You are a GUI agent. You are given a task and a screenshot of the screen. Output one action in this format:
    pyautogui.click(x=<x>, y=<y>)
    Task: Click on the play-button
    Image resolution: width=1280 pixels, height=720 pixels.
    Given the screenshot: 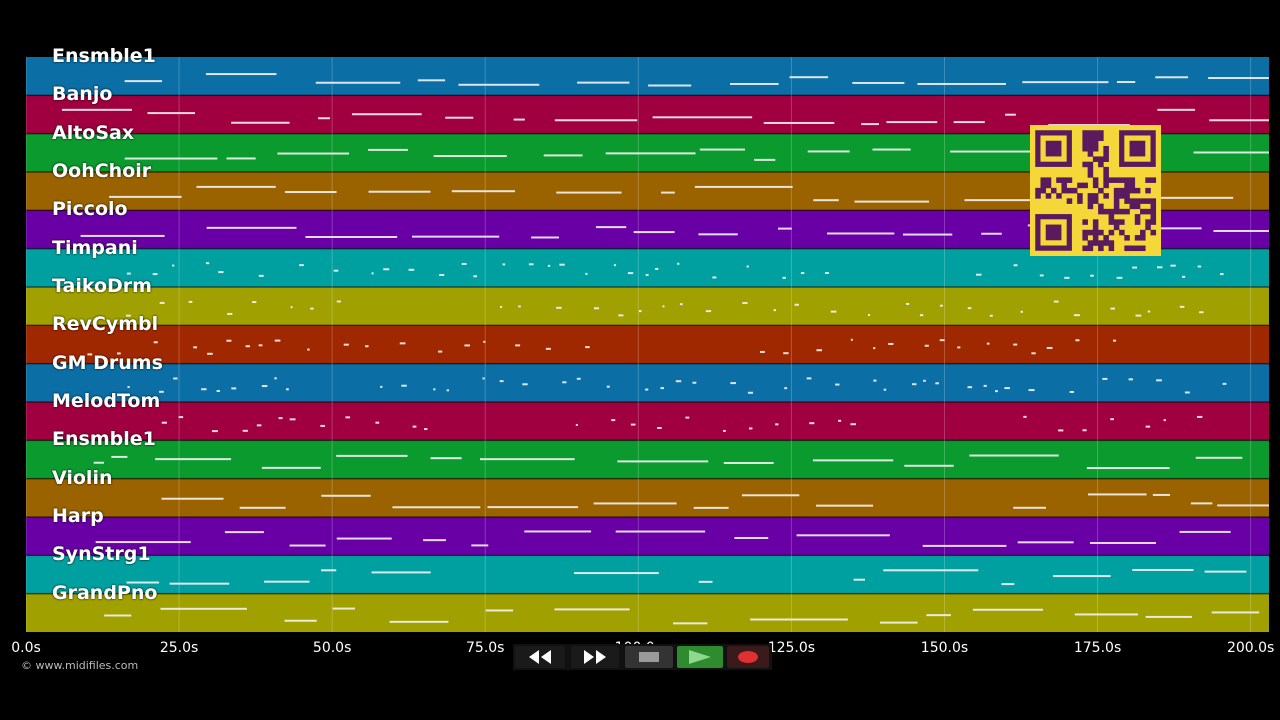 What is the action you would take?
    pyautogui.click(x=700, y=657)
    